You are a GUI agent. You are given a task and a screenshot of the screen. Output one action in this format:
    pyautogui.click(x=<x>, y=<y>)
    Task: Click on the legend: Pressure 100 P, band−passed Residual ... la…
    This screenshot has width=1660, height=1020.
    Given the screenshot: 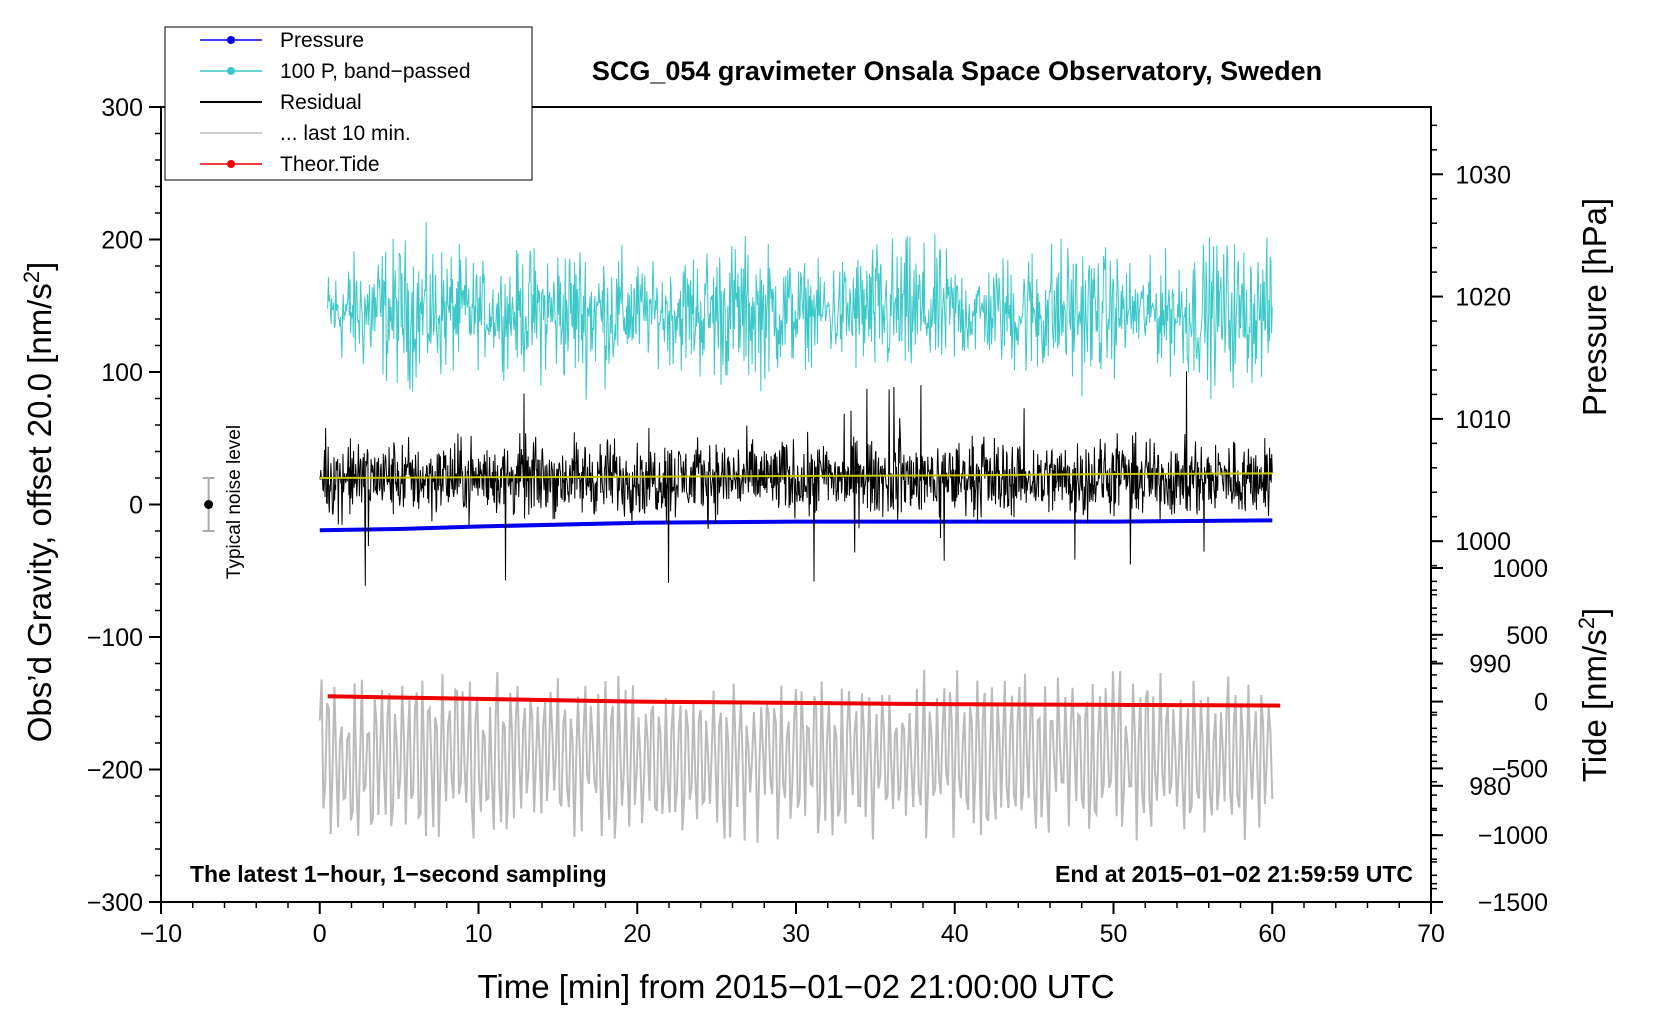 What is the action you would take?
    pyautogui.click(x=348, y=103)
    